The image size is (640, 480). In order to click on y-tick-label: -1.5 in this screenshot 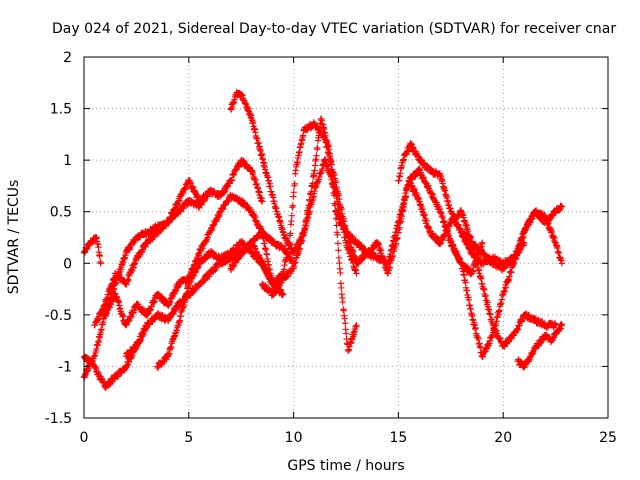, I will do `click(58, 419)`.